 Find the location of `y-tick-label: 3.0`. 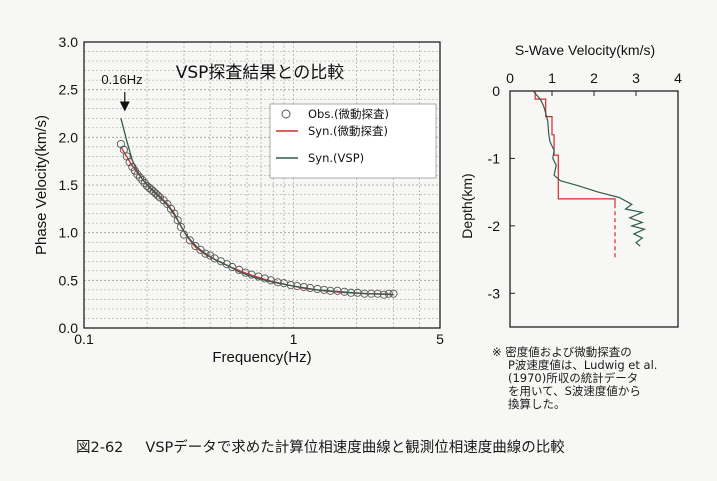

y-tick-label: 3.0 is located at coordinates (69, 42).